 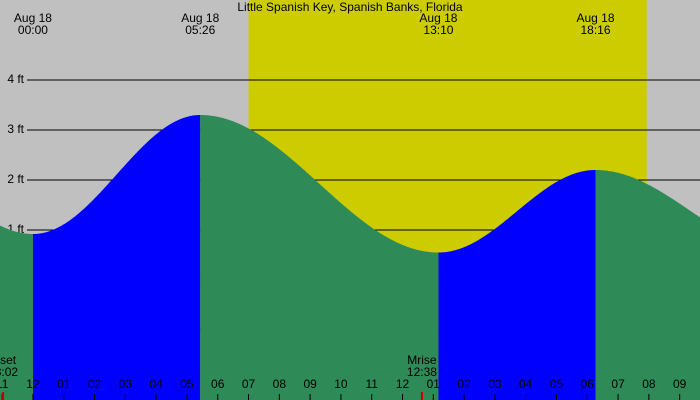 I want to click on moon-event-time: 23:02, so click(x=9, y=372).